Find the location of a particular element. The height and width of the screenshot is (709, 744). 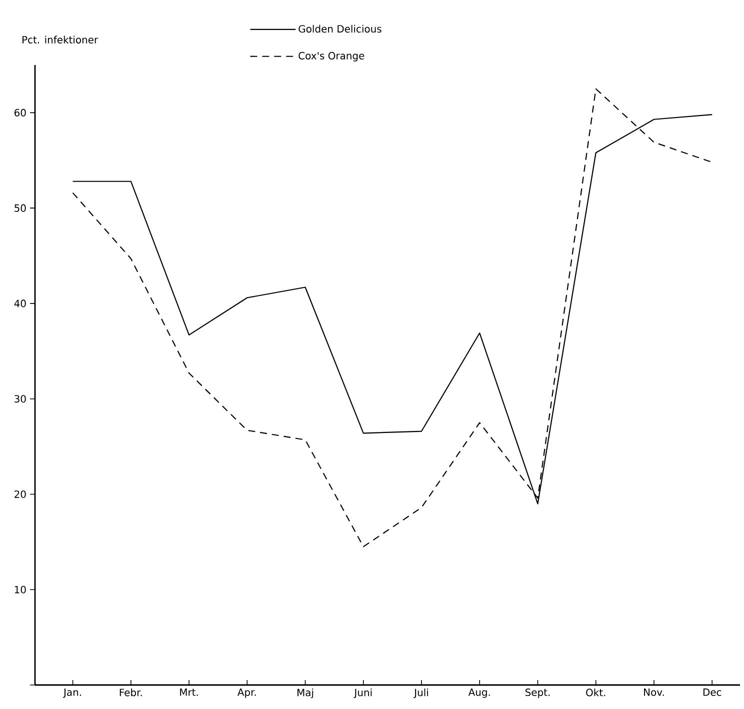

y-tick-label: 10 is located at coordinates (20, 590).